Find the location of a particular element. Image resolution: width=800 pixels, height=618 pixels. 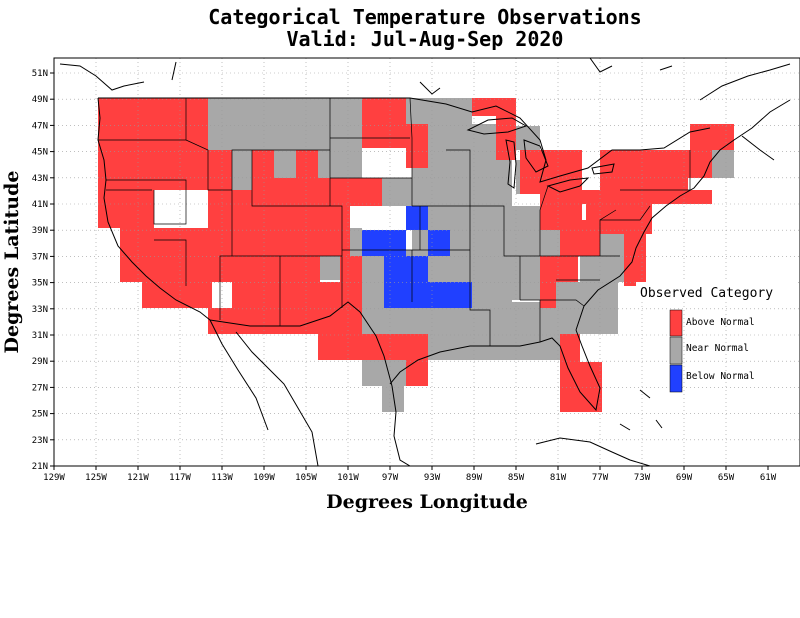

mexico-pacific-outline is located at coordinates (277, 398).